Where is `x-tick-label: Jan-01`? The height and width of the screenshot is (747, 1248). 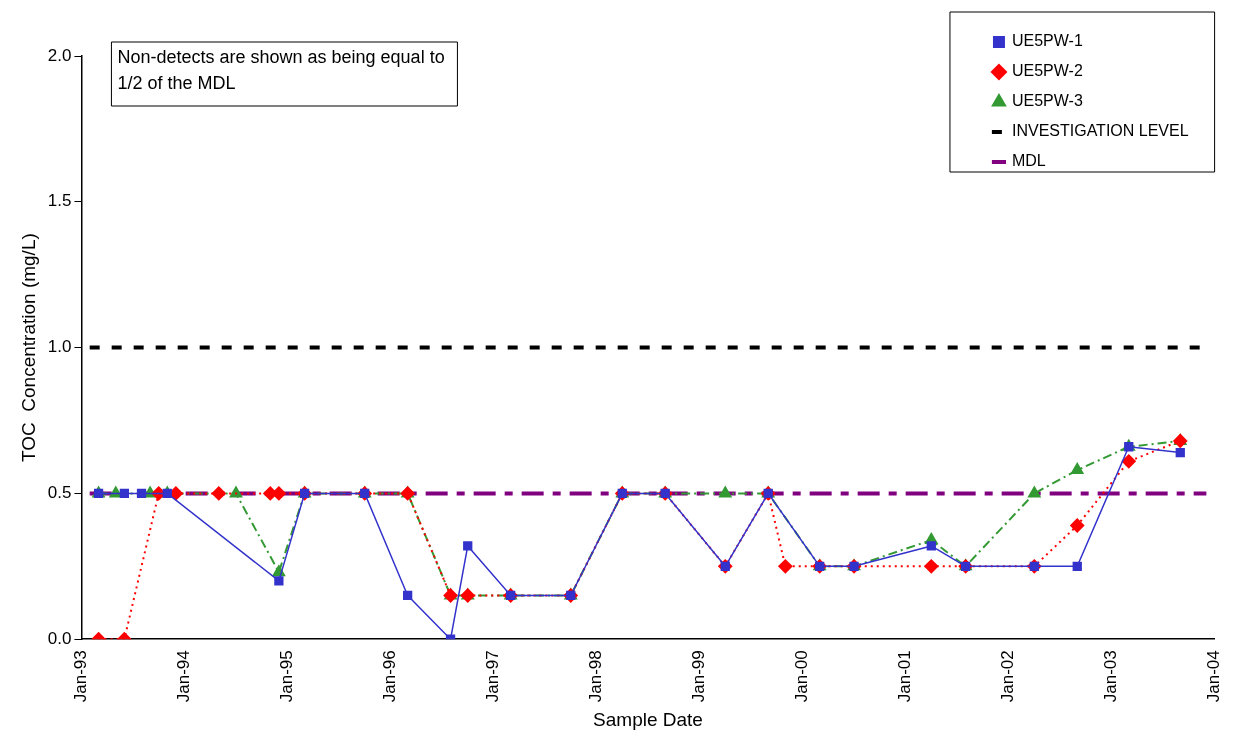 x-tick-label: Jan-01 is located at coordinates (905, 676).